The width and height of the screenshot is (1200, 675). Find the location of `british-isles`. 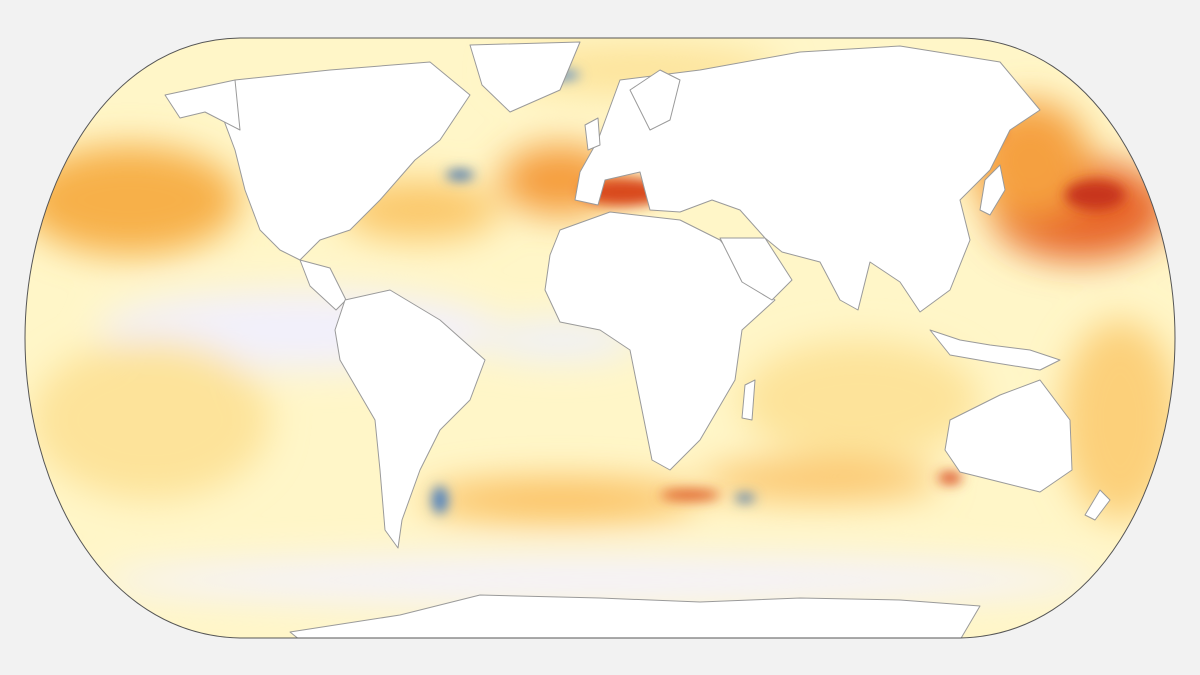

british-isles is located at coordinates (592, 134).